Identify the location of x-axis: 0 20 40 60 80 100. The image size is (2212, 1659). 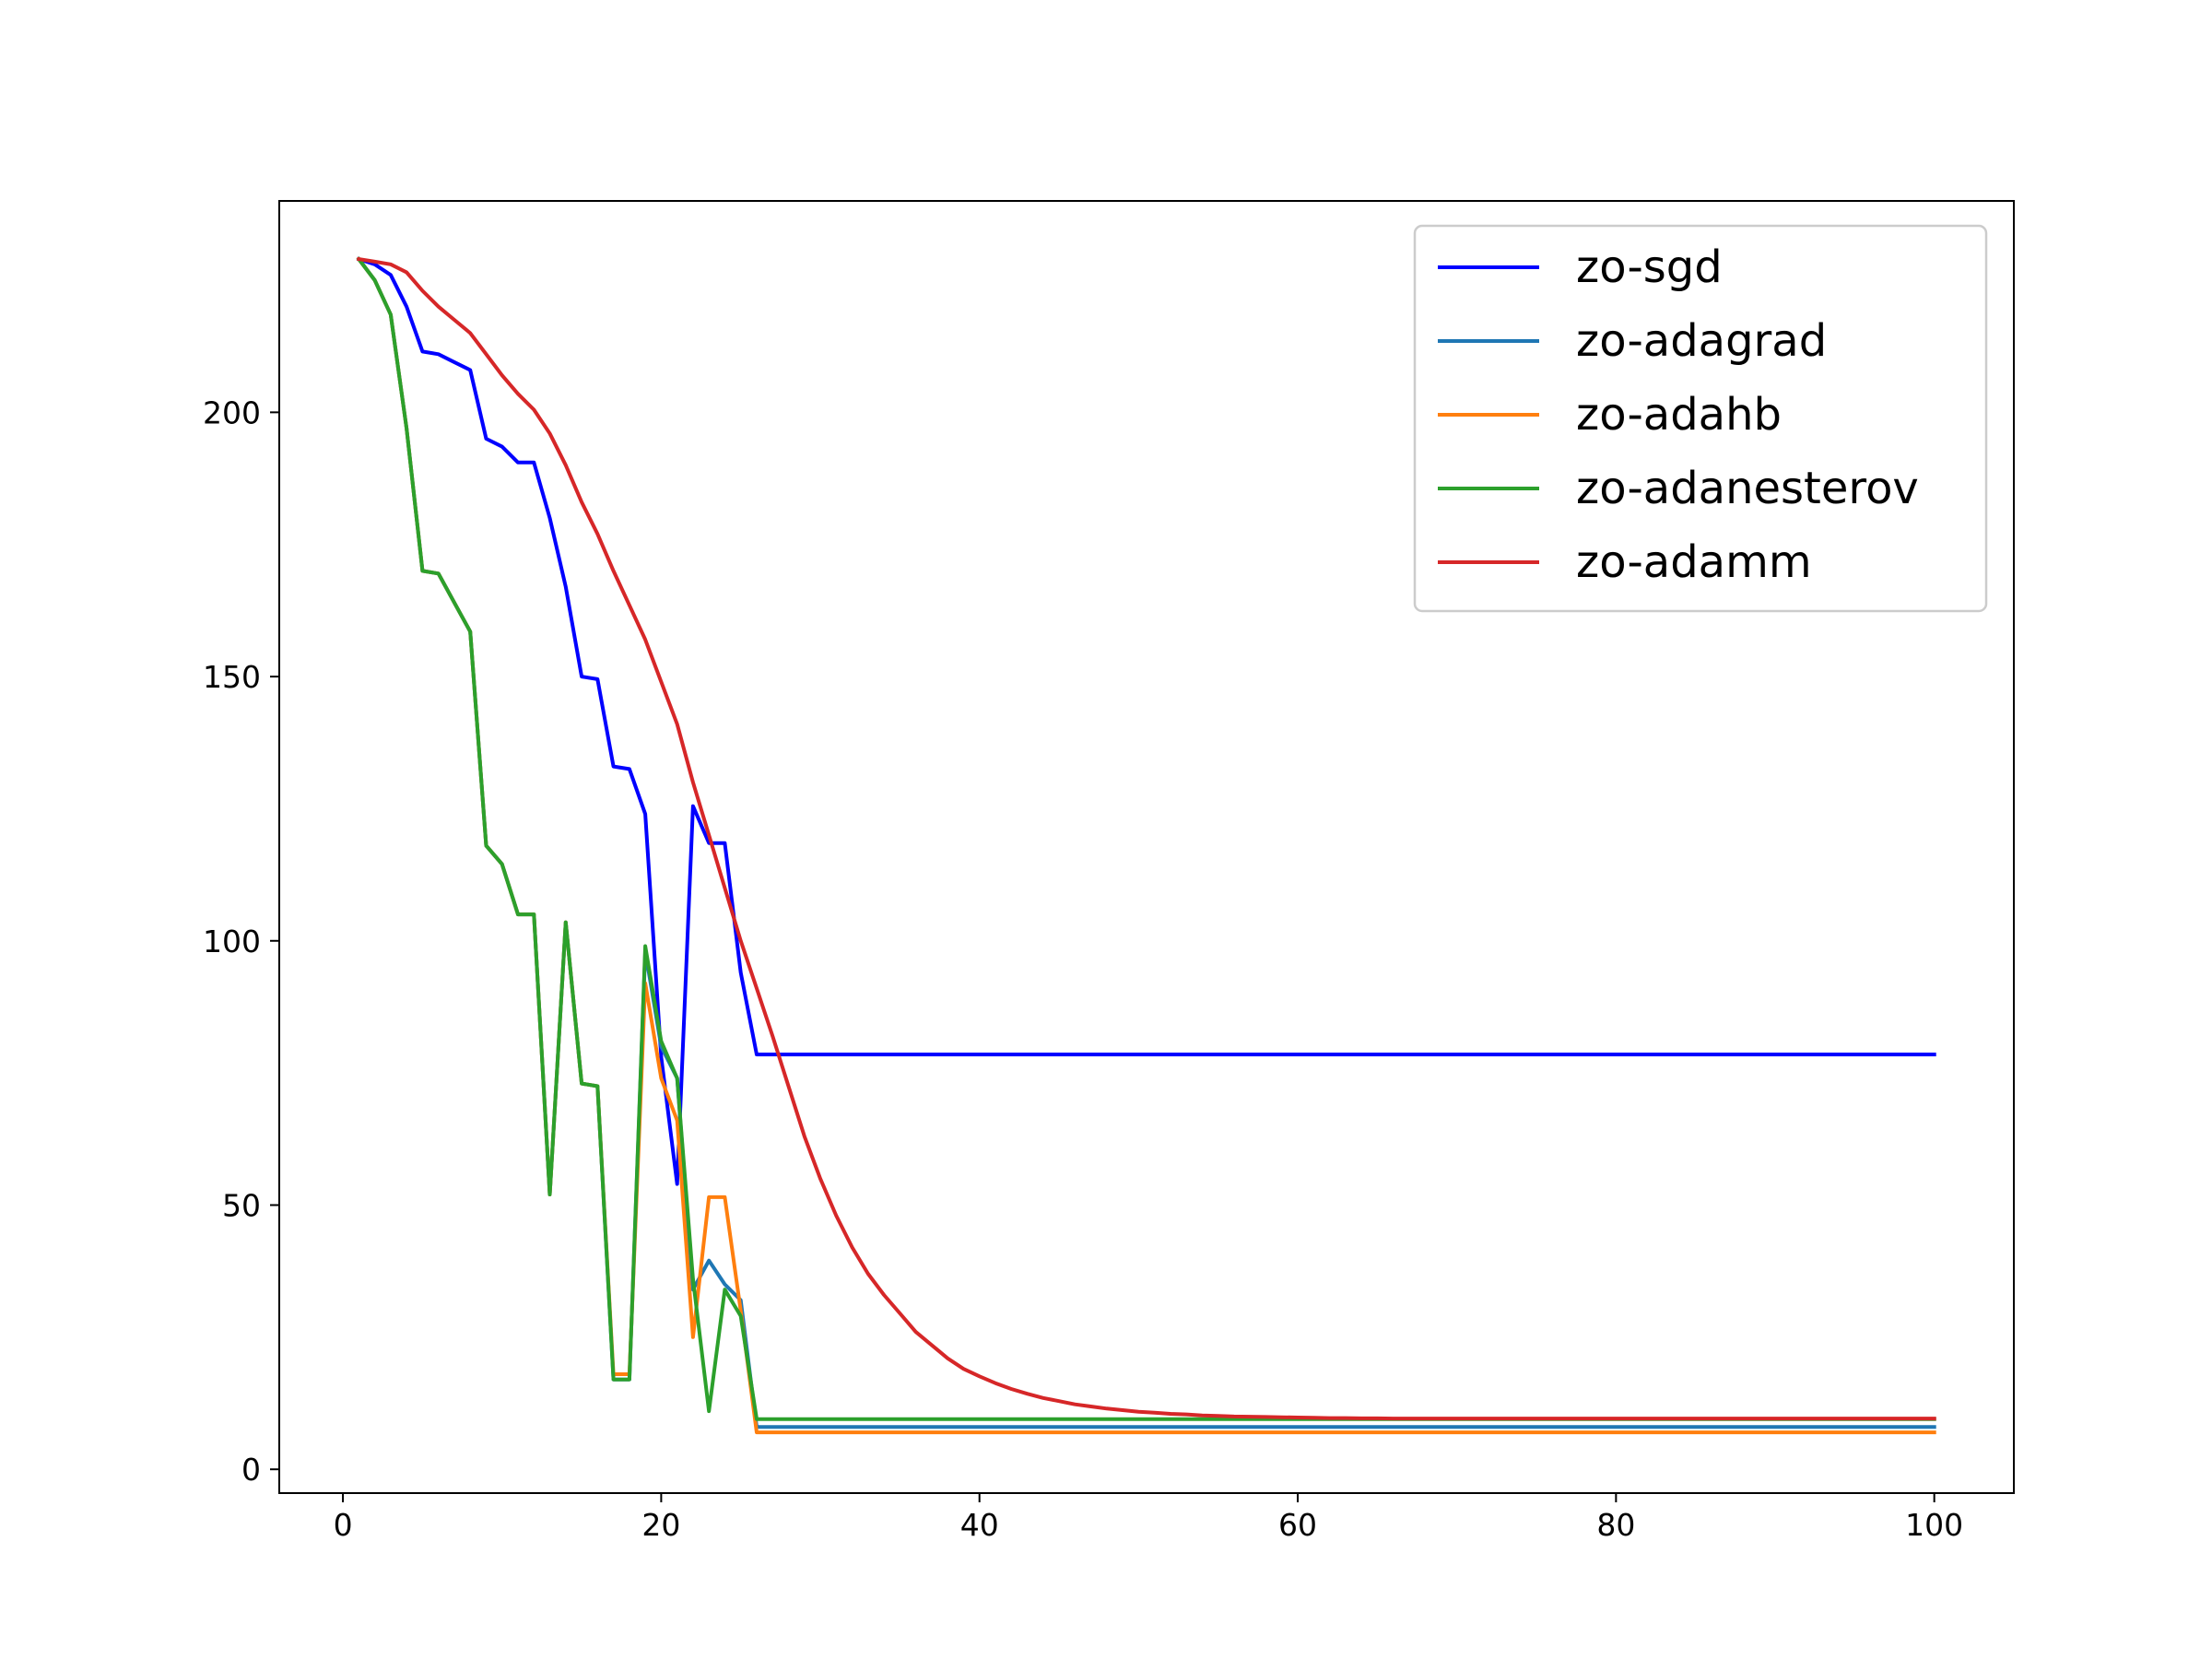
(1148, 1518).